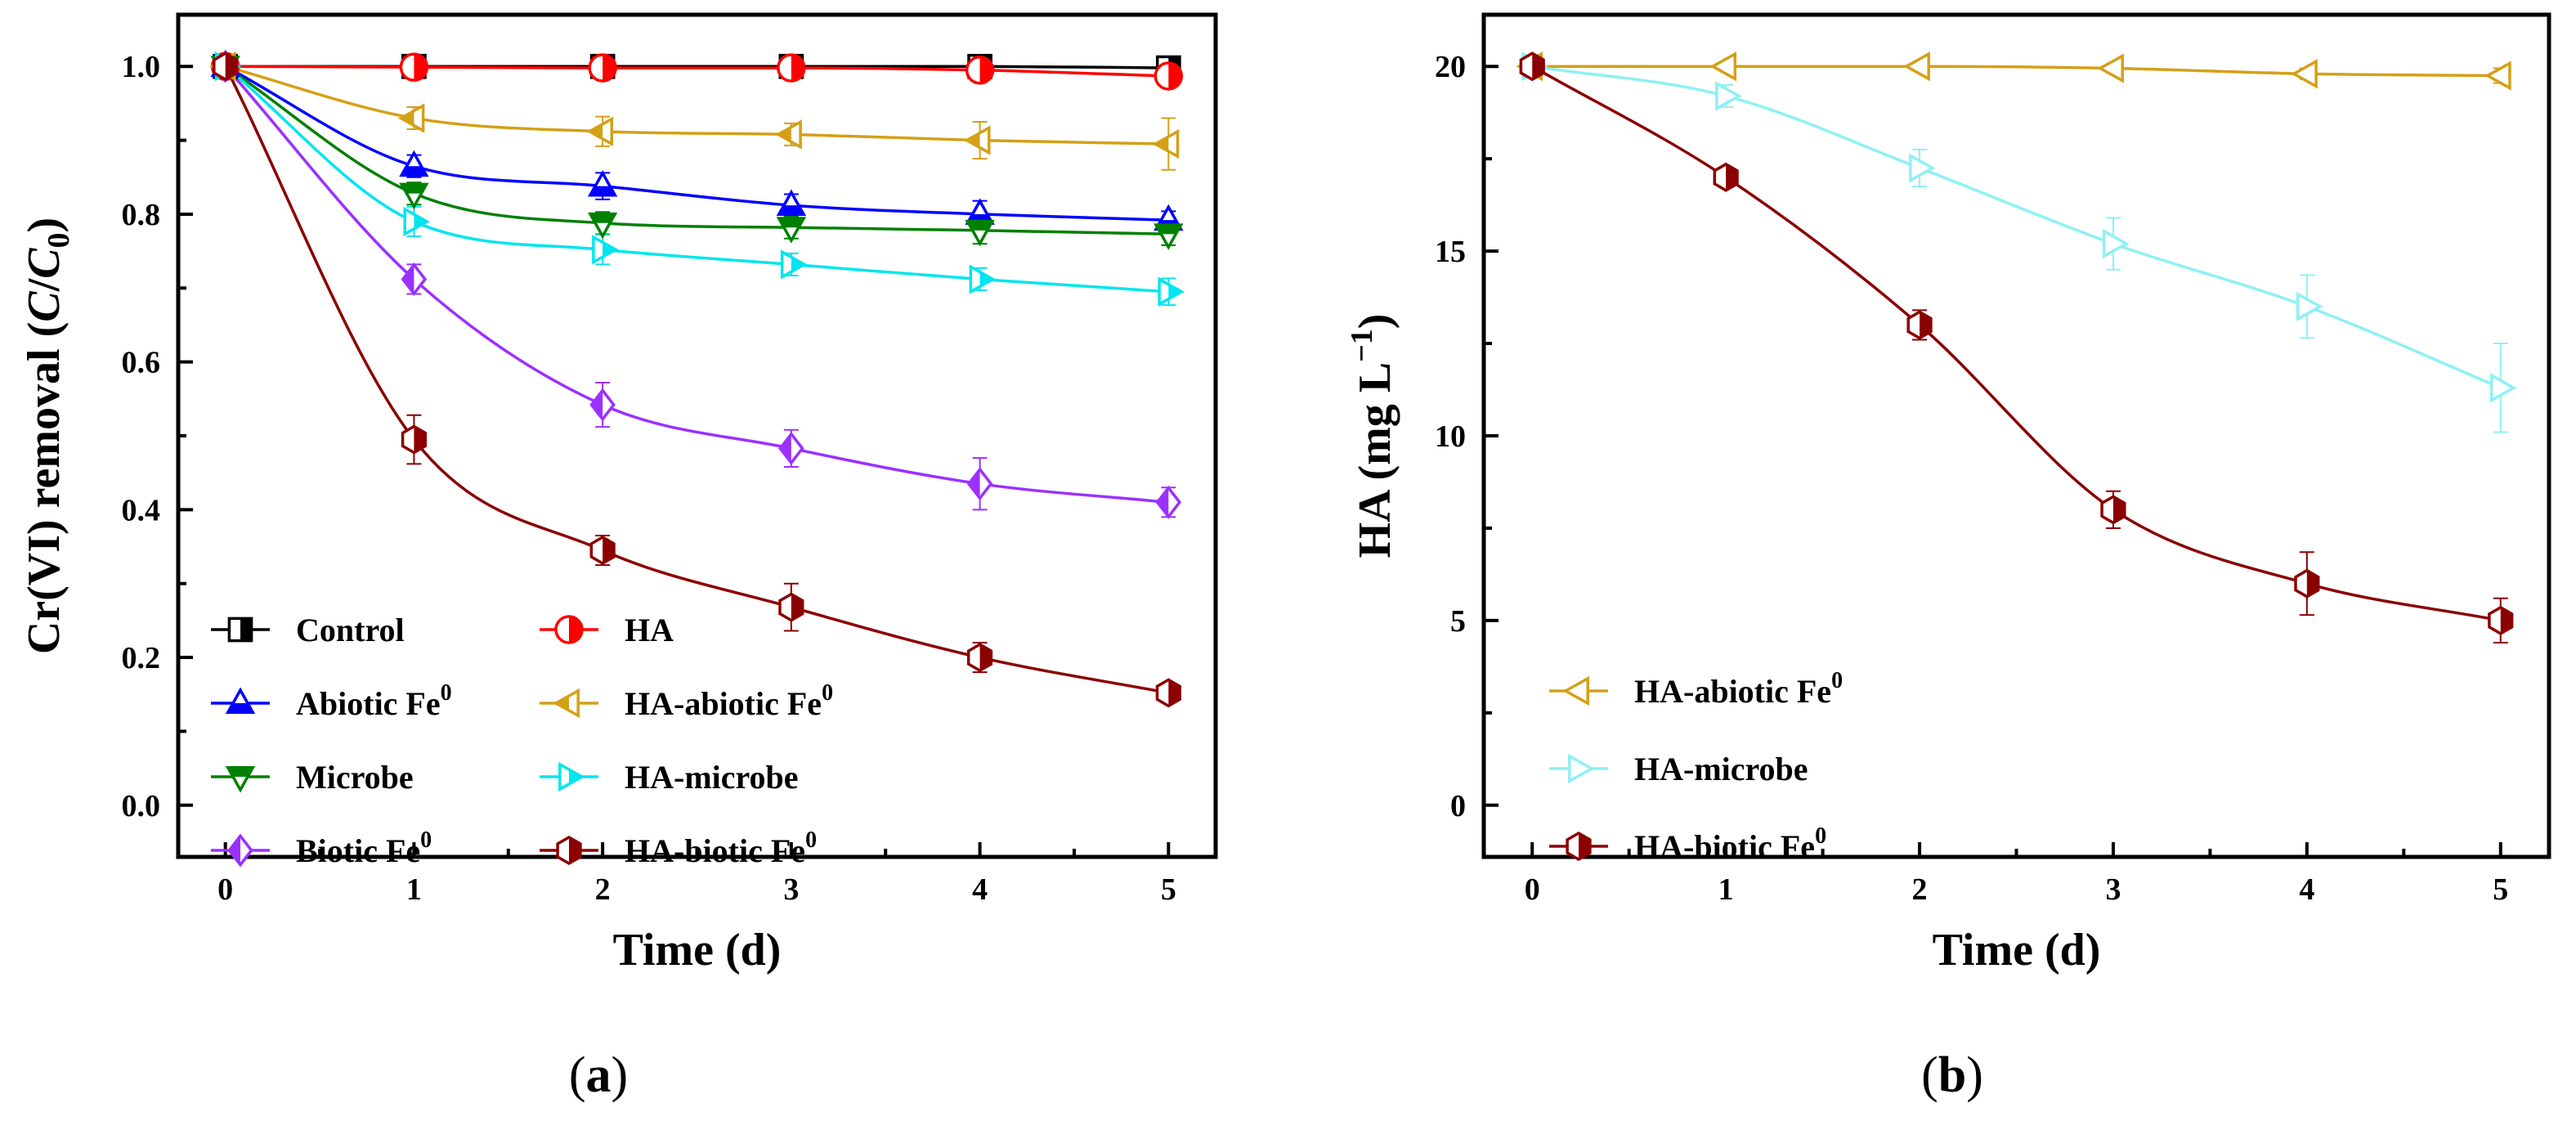  Describe the element at coordinates (225, 890) in the screenshot. I see `x-tick-label: 0` at that location.